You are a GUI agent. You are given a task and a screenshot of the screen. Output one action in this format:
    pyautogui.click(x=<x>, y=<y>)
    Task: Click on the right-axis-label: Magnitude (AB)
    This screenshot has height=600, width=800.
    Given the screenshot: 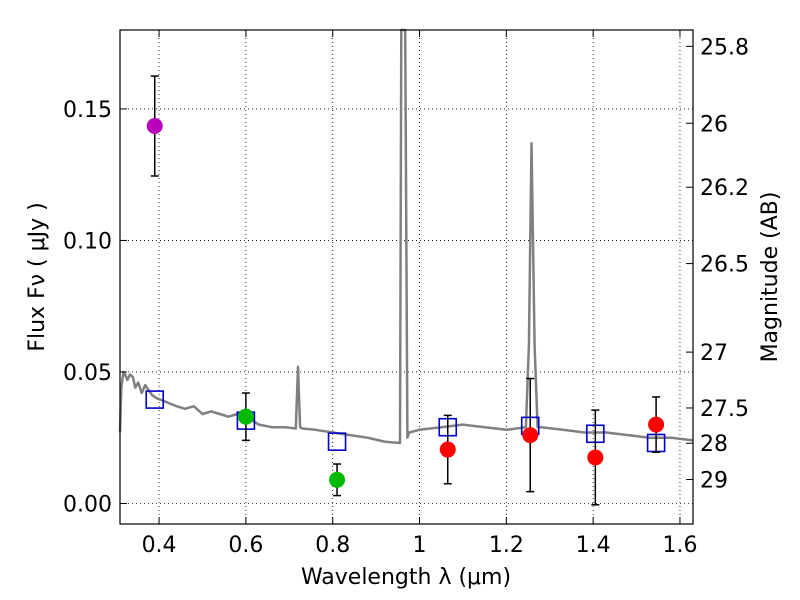 What is the action you would take?
    pyautogui.click(x=770, y=277)
    